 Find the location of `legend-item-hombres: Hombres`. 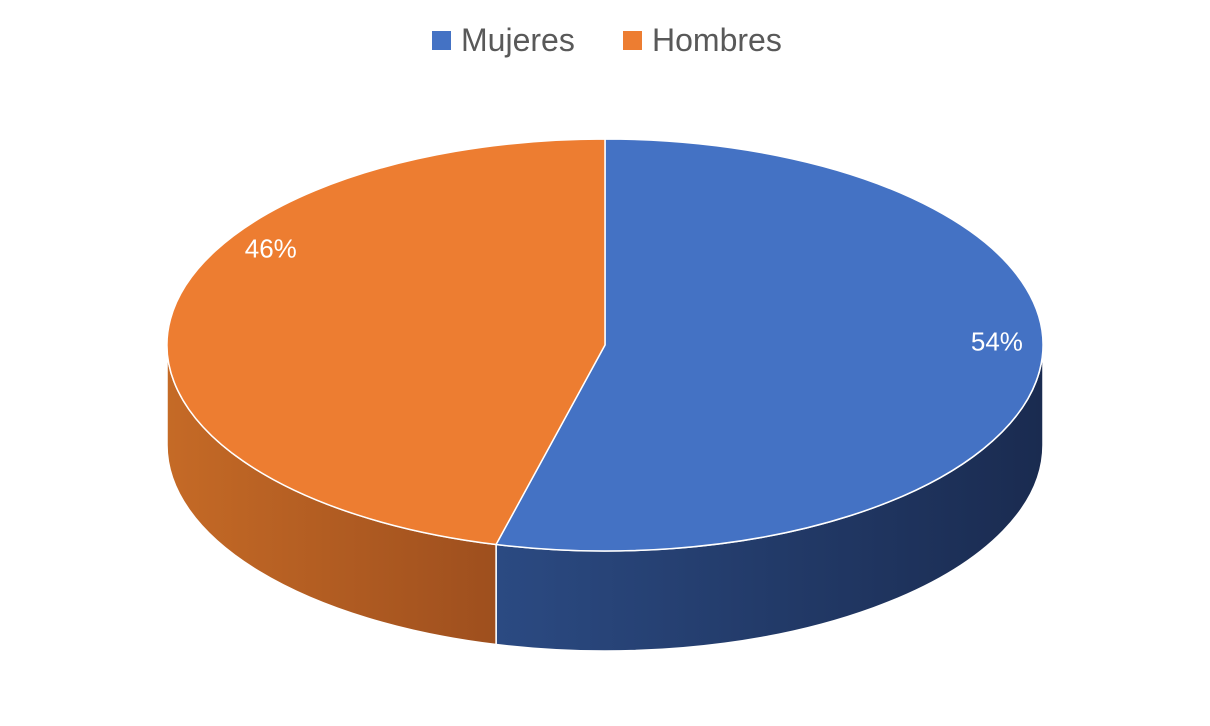

legend-item-hombres: Hombres is located at coordinates (702, 40).